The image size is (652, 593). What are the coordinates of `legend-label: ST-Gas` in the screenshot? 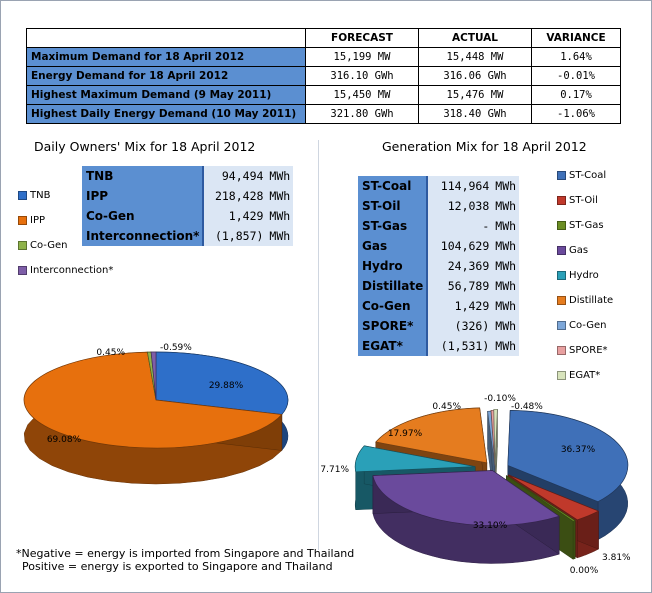 It's located at (586, 225).